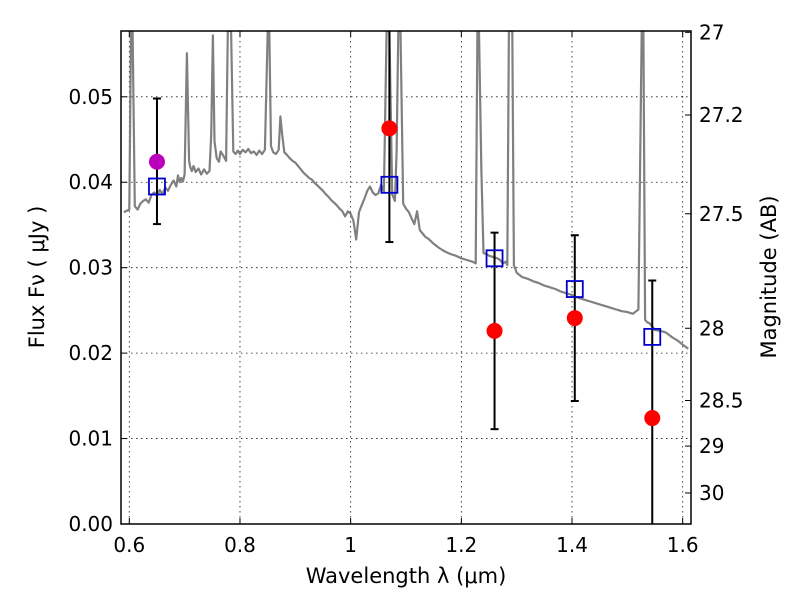 The width and height of the screenshot is (800, 600). Describe the element at coordinates (90, 439) in the screenshot. I see `y-tick-label: 0.01` at that location.